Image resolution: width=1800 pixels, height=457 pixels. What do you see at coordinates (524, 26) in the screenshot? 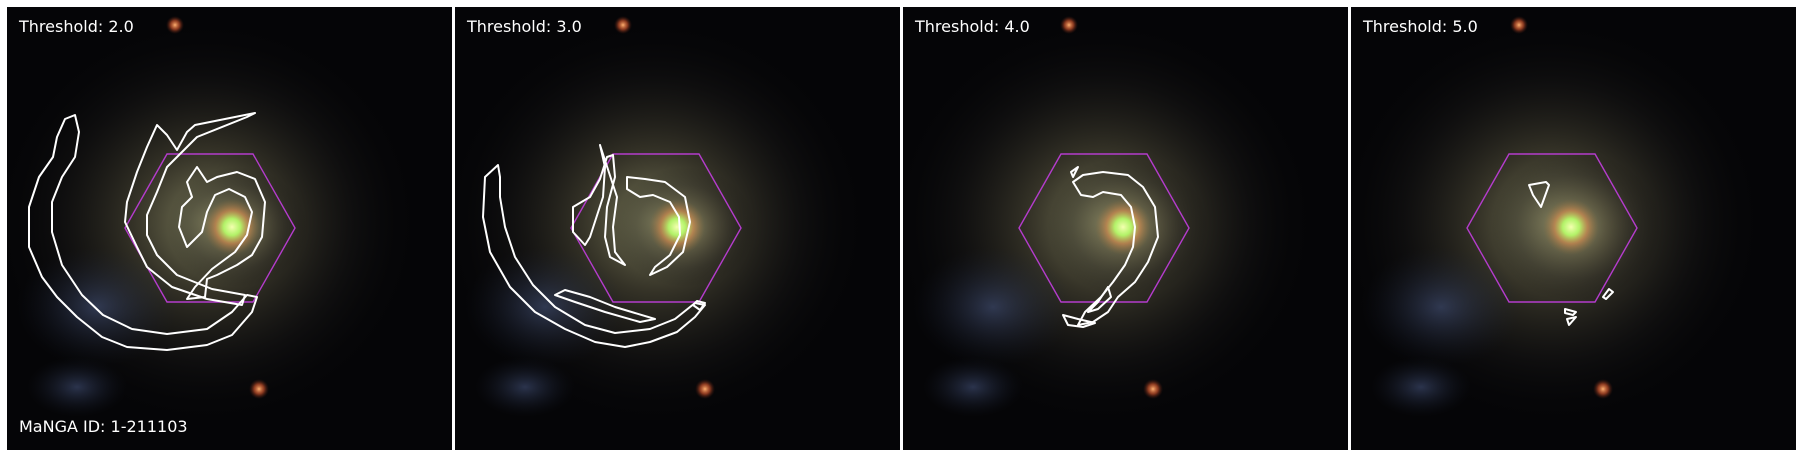
I see `threshold-label: Threshold: 3.0` at bounding box center [524, 26].